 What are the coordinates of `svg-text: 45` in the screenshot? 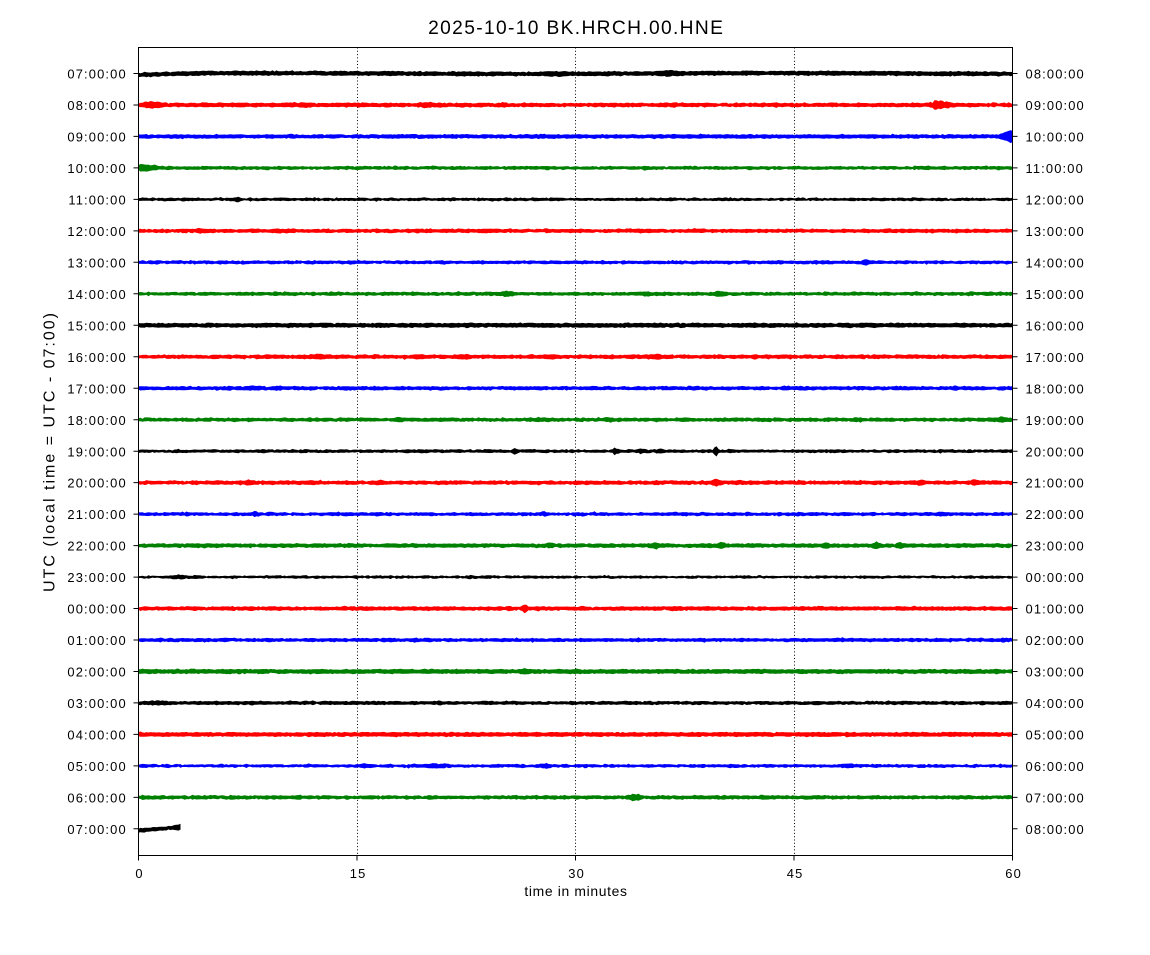 It's located at (795, 873).